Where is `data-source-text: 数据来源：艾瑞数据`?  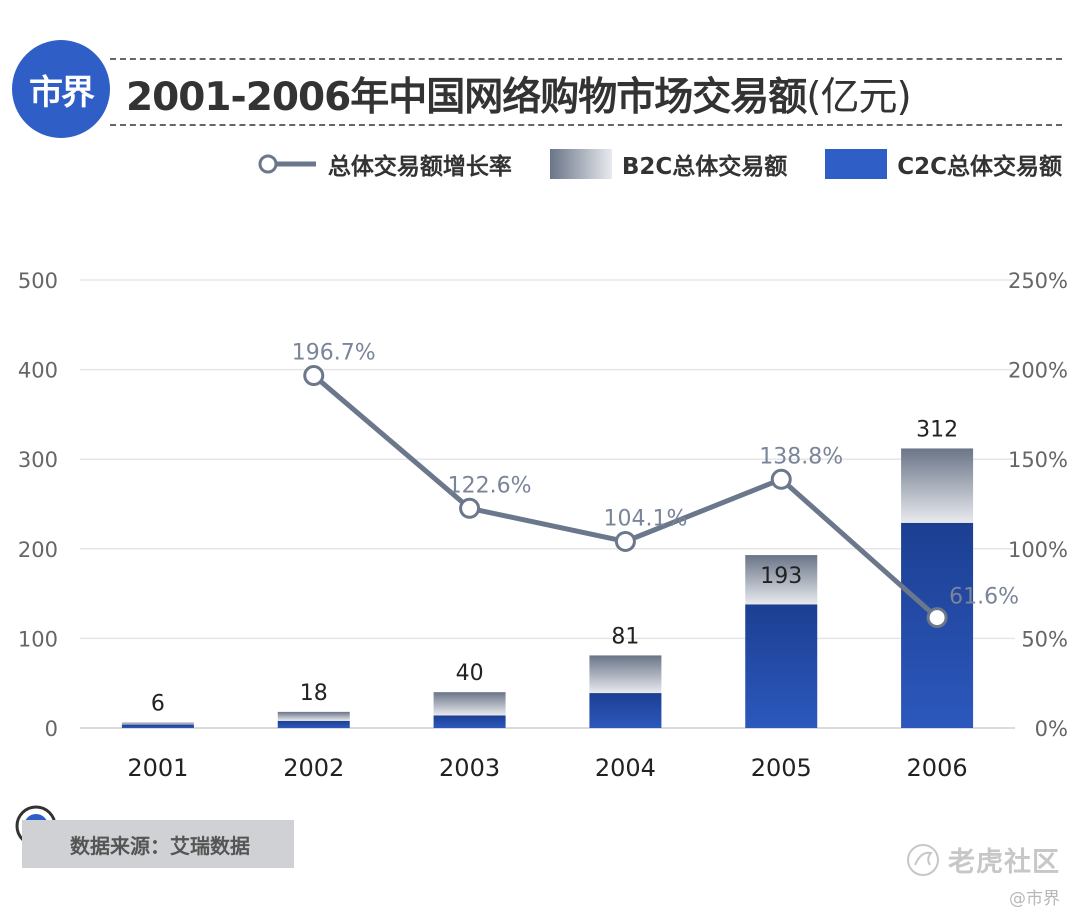 data-source-text: 数据来源：艾瑞数据 is located at coordinates (160, 845).